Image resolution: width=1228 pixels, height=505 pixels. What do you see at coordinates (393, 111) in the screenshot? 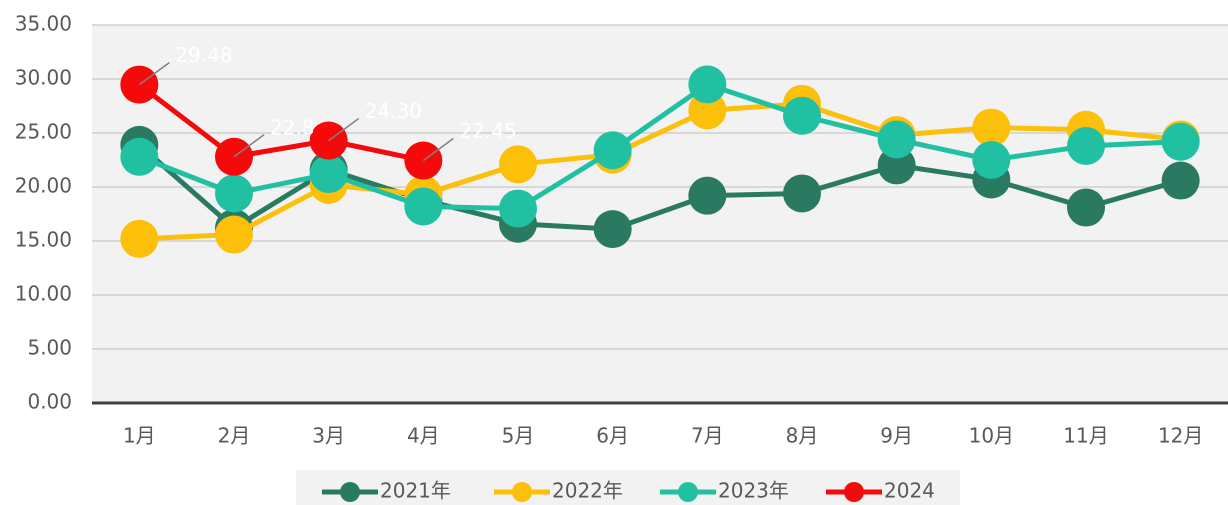
I see `data-label: 24.30` at bounding box center [393, 111].